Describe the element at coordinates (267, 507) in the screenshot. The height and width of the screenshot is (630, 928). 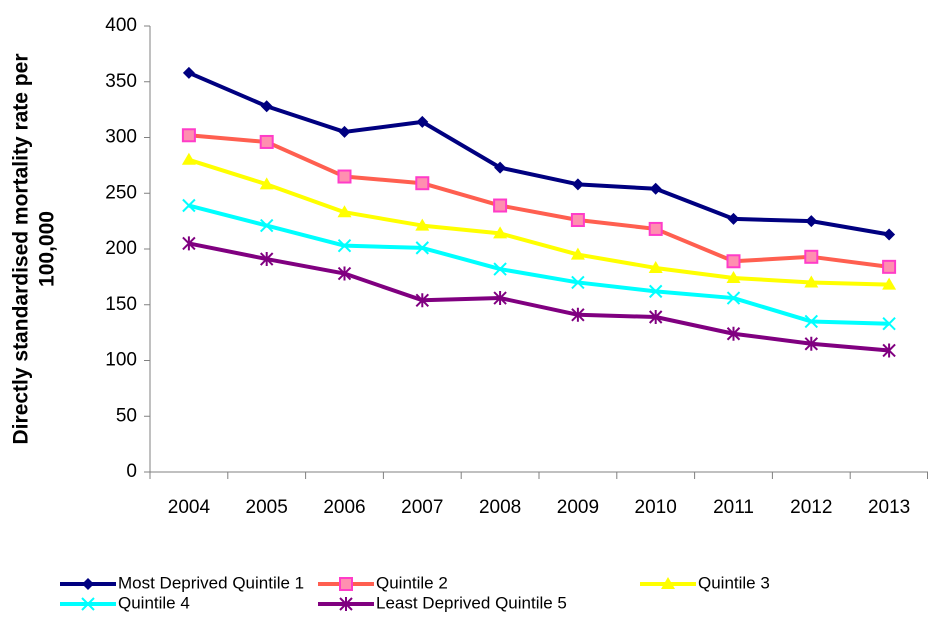
I see `x-tick-label: 2005` at that location.